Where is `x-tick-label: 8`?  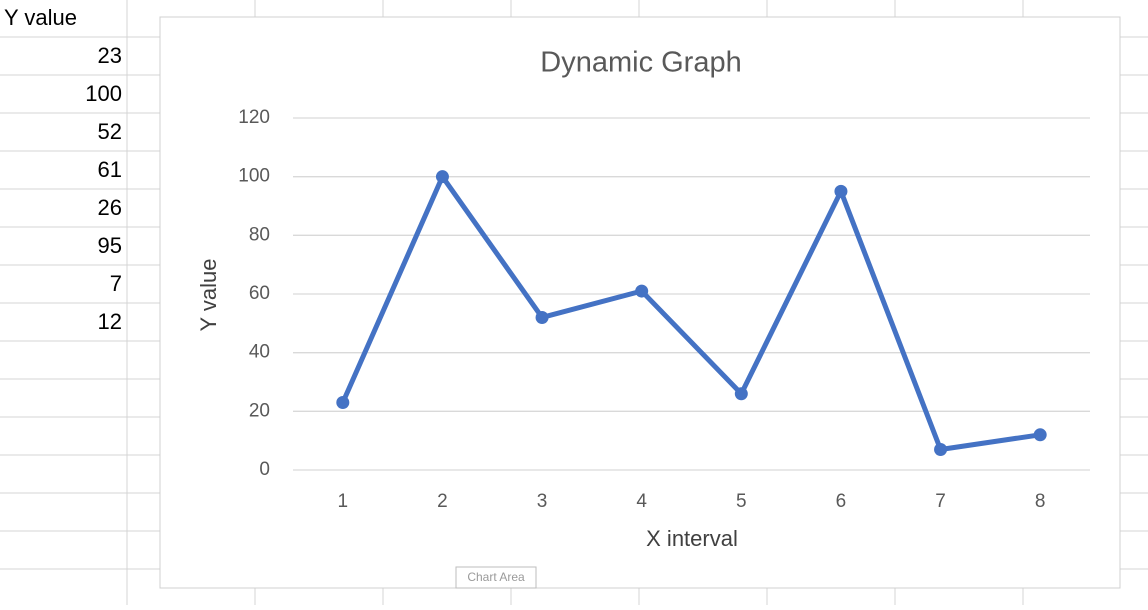
x-tick-label: 8 is located at coordinates (1040, 501).